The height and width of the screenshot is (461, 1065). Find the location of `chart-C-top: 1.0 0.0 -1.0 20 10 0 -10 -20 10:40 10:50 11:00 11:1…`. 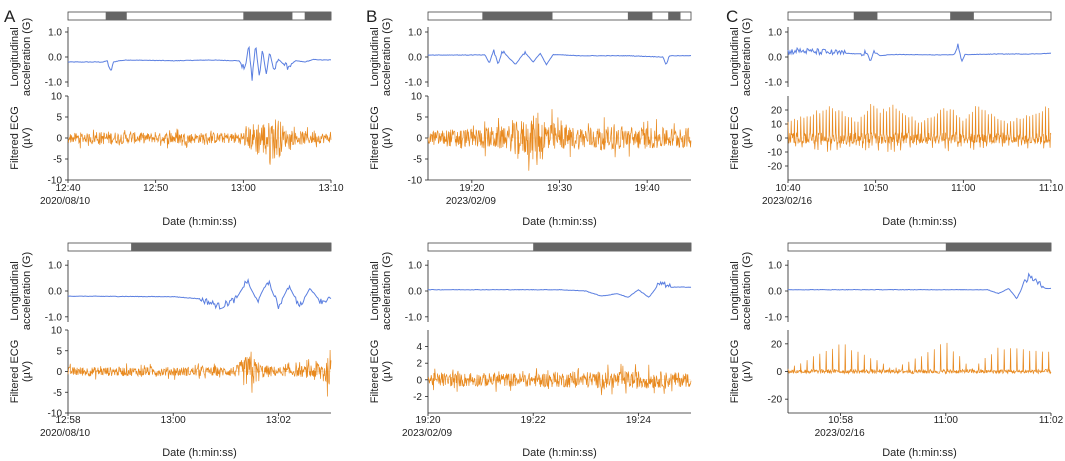

chart-C-top: 1.0 0.0 -1.0 20 10 0 -10 -20 10:40 10:50 11:00 11:1… is located at coordinates (896, 119).